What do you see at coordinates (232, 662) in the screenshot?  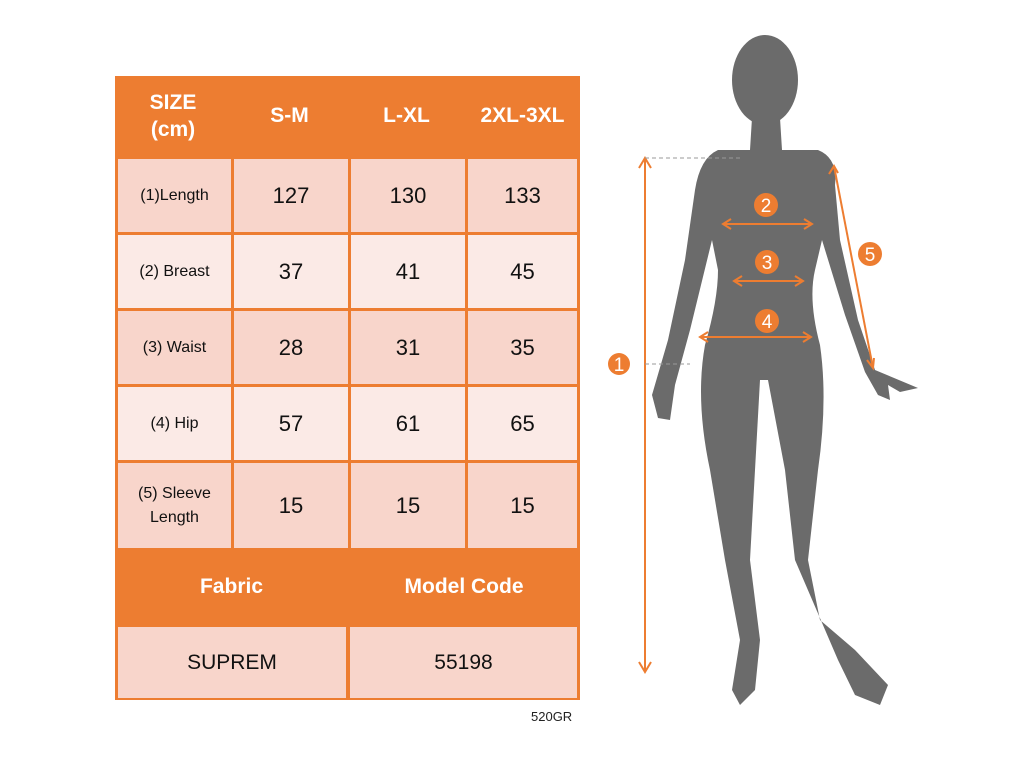 I see `fabric-value: SUPREM` at bounding box center [232, 662].